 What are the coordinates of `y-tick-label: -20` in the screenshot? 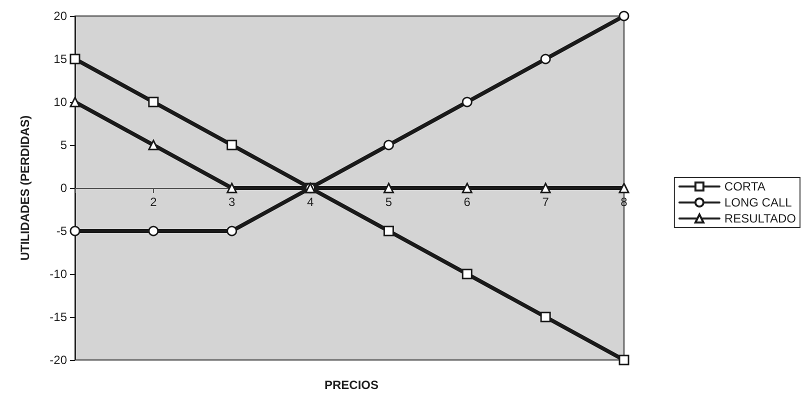 It's located at (59, 360).